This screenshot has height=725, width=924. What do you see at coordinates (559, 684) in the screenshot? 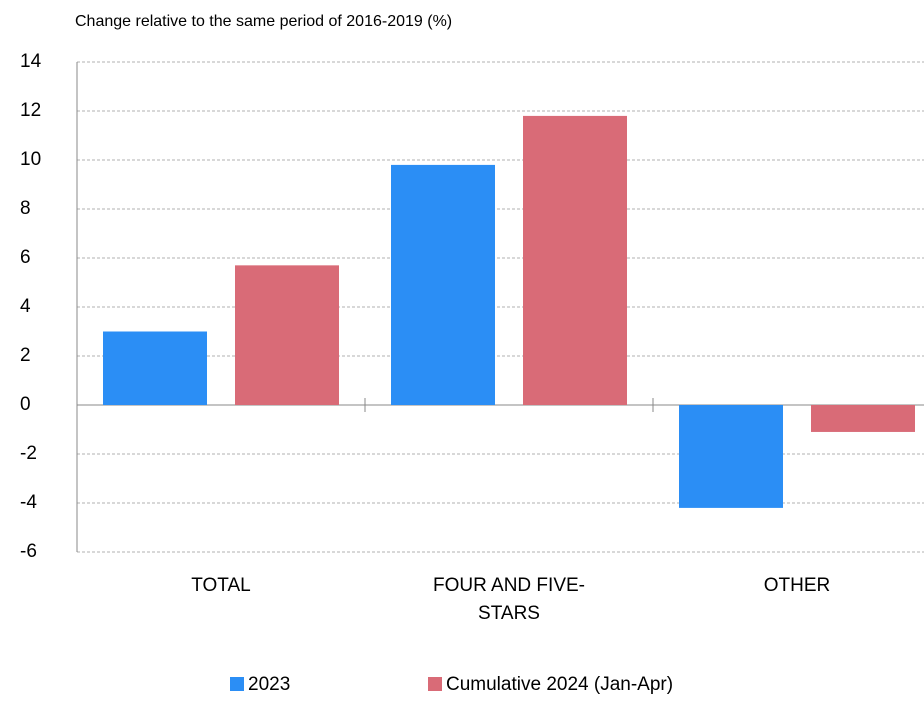
I see `legend-label: Cumulative 2024 (Jan-Apr)` at bounding box center [559, 684].